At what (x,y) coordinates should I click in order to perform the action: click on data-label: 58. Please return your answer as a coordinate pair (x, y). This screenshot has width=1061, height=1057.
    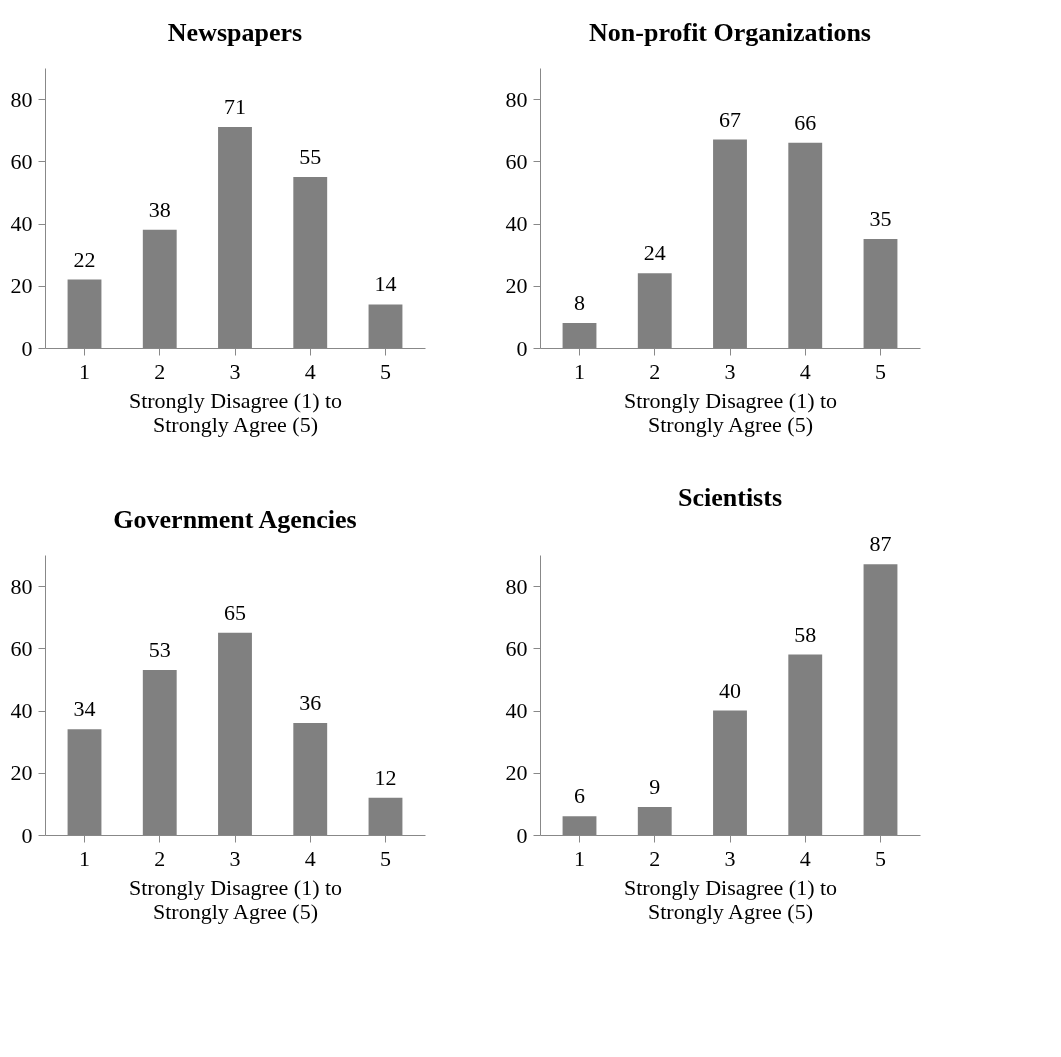
    Looking at the image, I should click on (805, 634).